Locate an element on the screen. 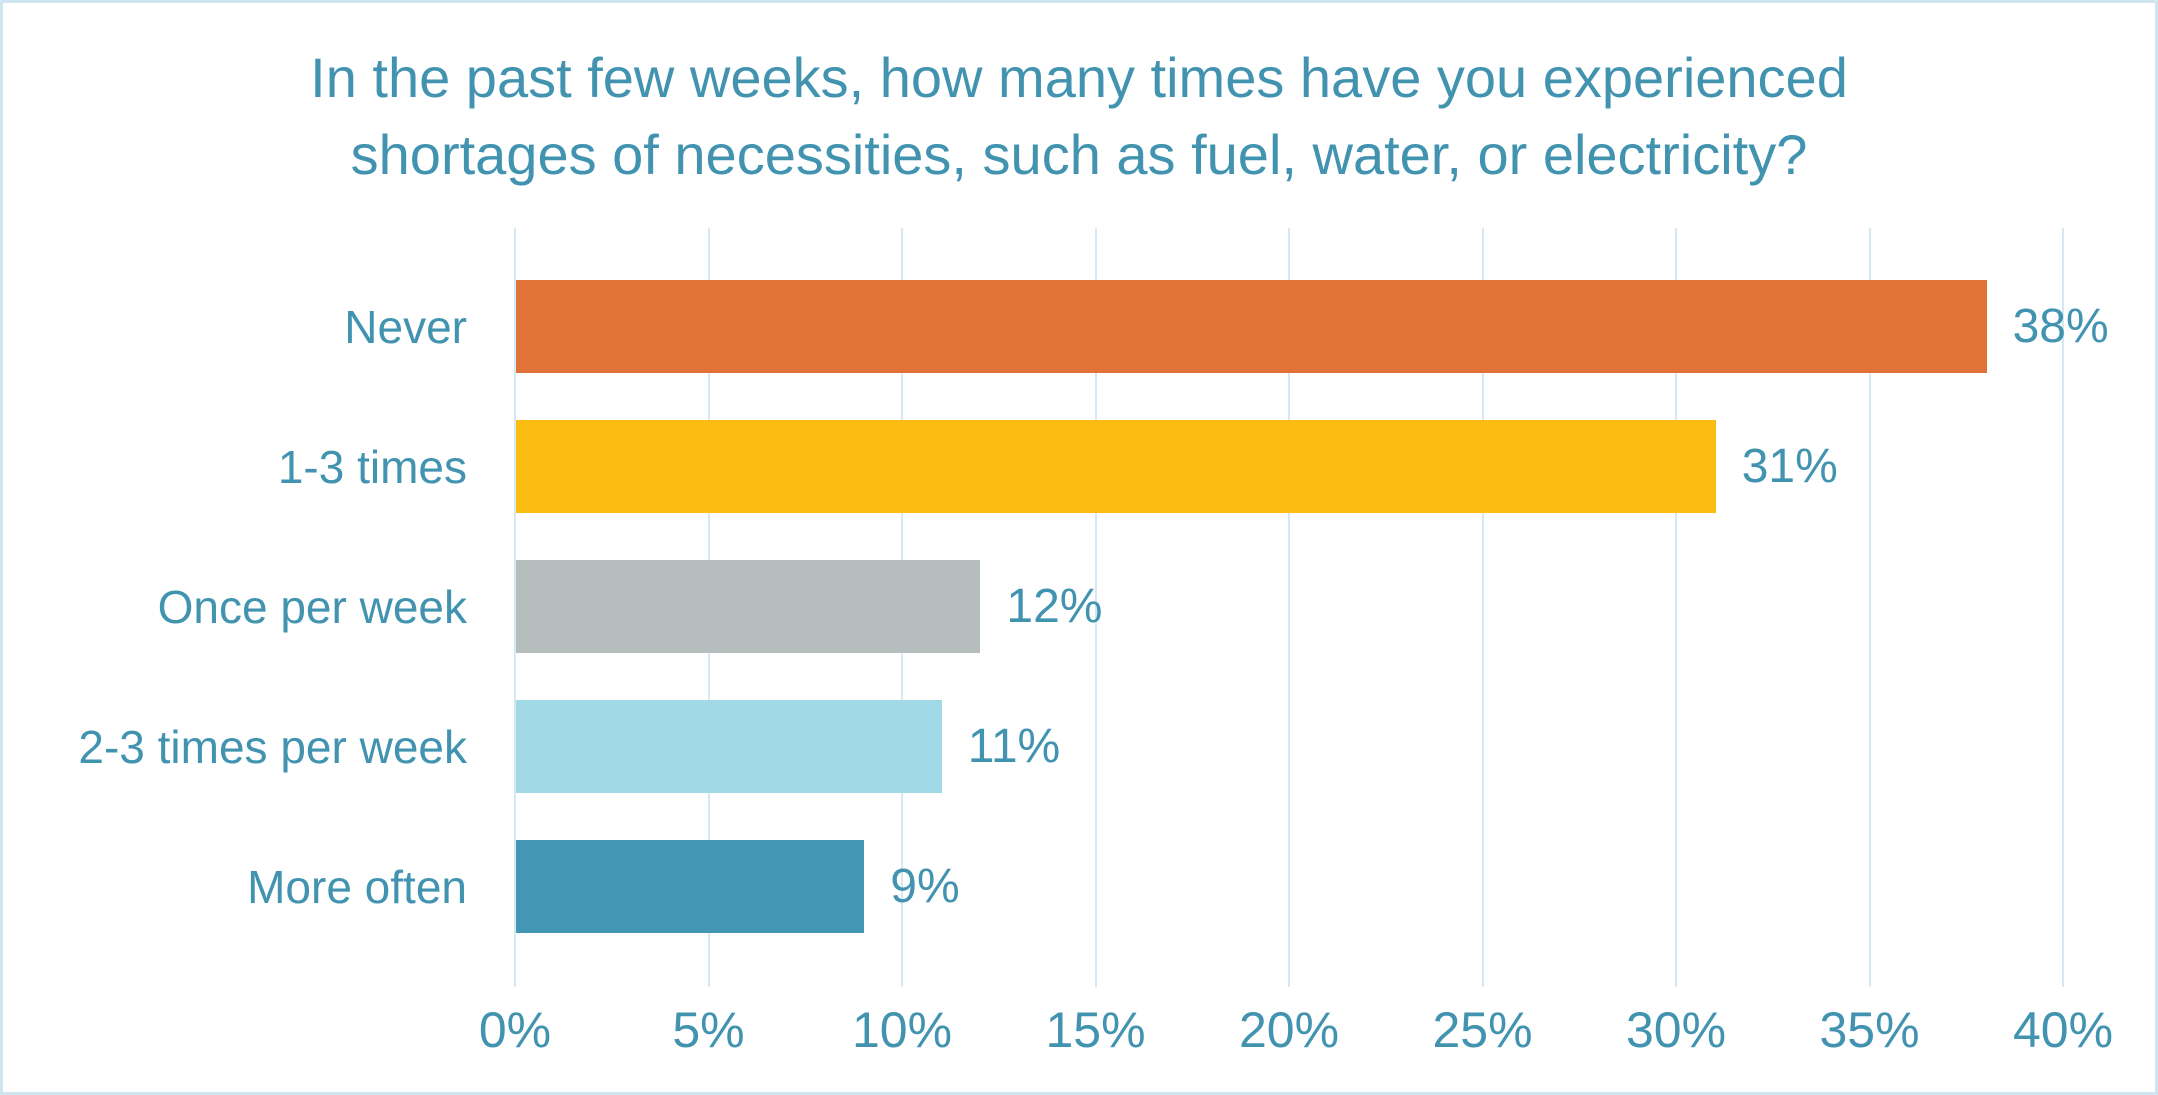  bar-never is located at coordinates (1251, 326).